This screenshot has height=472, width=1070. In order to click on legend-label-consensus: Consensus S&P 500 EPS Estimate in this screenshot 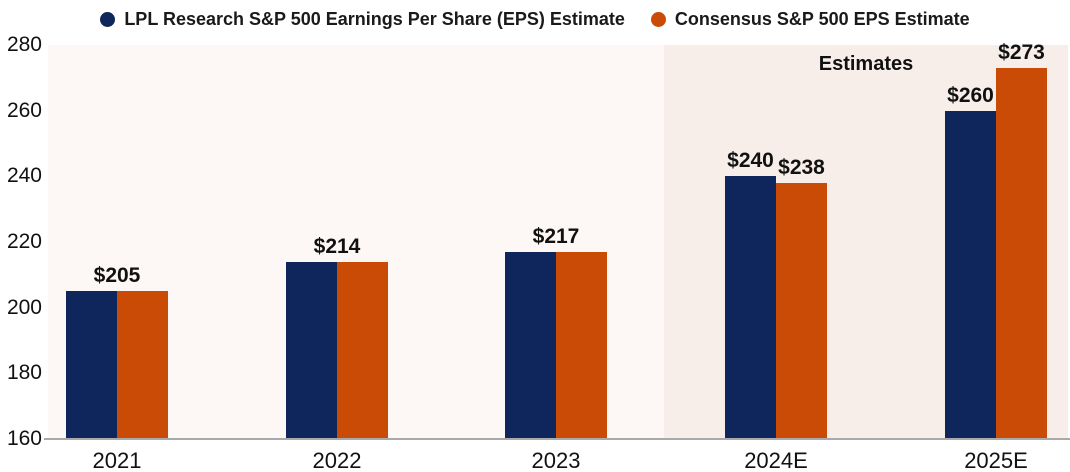, I will do `click(822, 18)`.